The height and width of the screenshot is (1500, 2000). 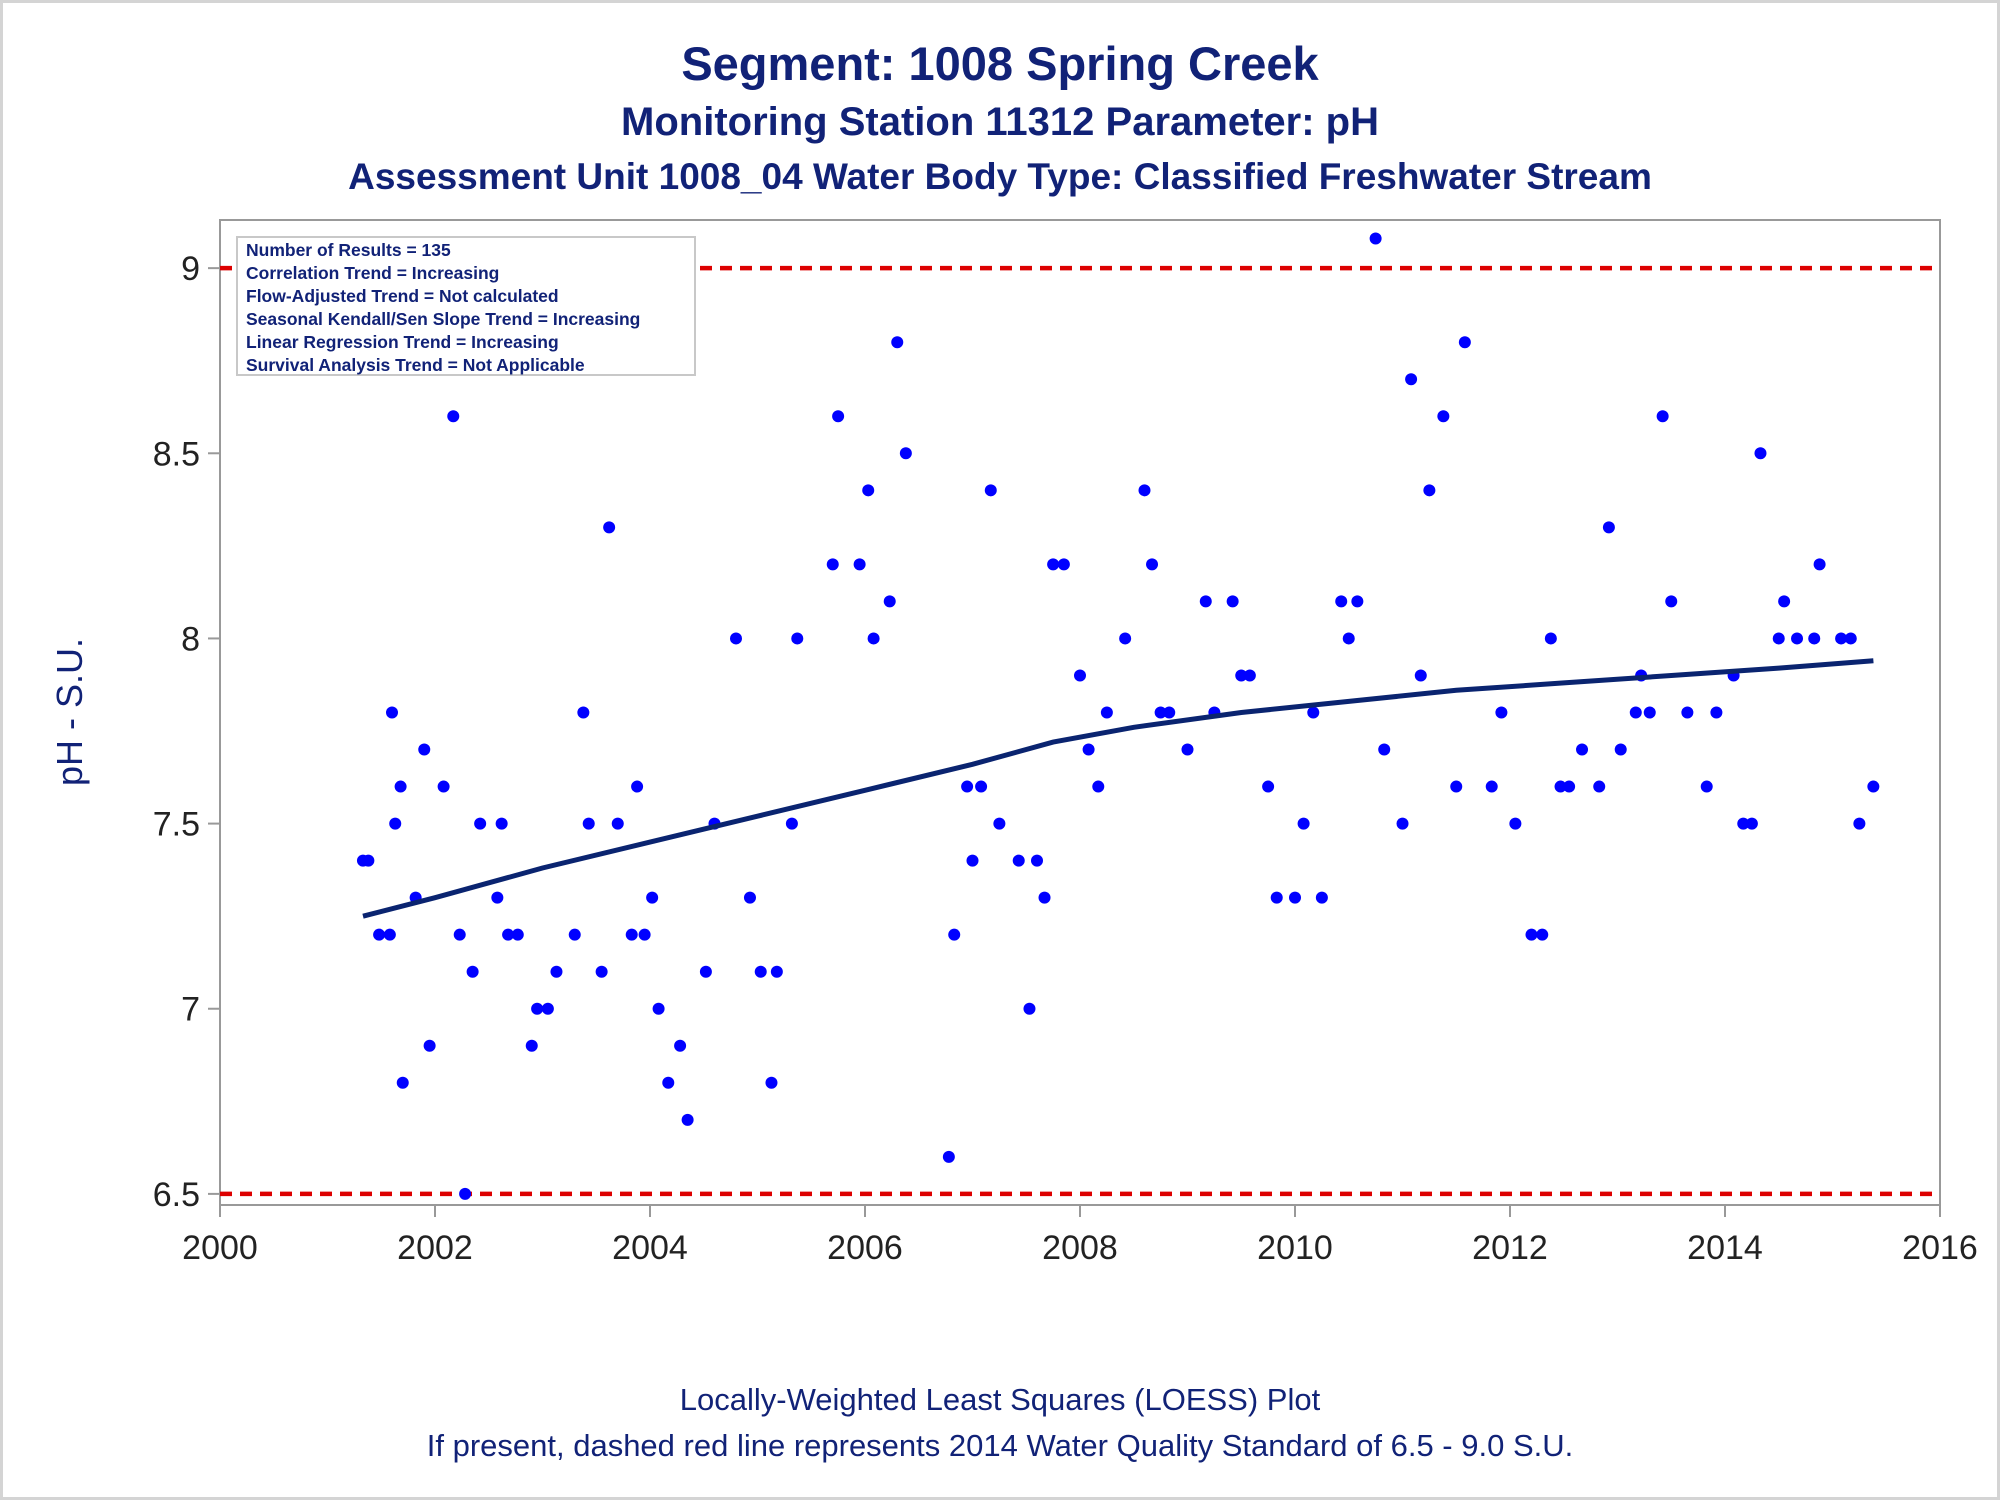 What do you see at coordinates (176, 1195) in the screenshot?
I see `y-tick-label: 6.5` at bounding box center [176, 1195].